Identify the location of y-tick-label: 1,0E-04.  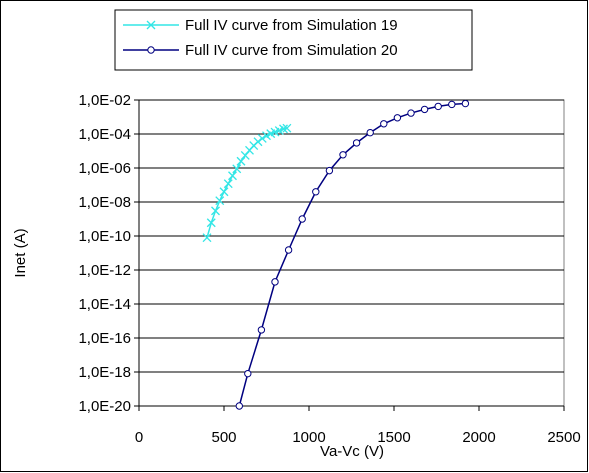
(104, 134).